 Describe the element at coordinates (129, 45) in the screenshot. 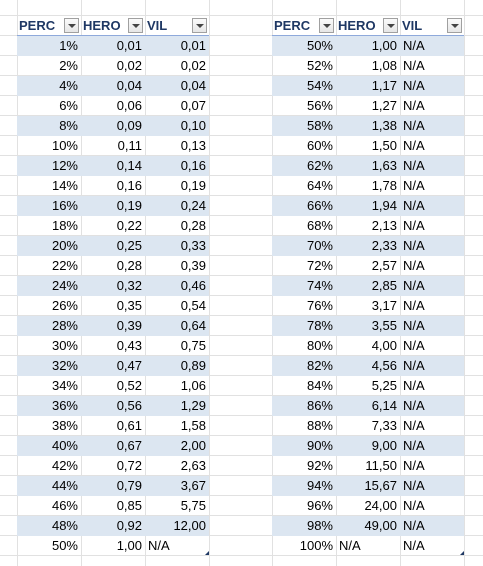

I see `table-cell-hero: 0,01` at that location.